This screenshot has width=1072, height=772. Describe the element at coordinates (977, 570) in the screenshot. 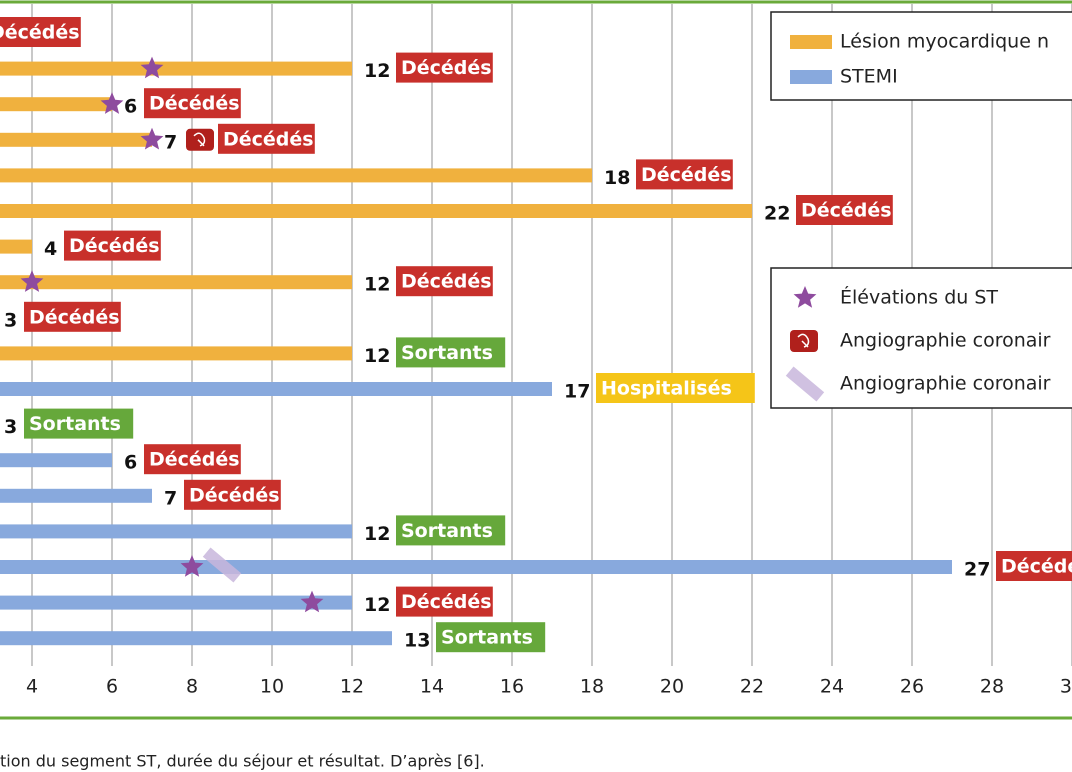

I see `value-label: 27` at that location.